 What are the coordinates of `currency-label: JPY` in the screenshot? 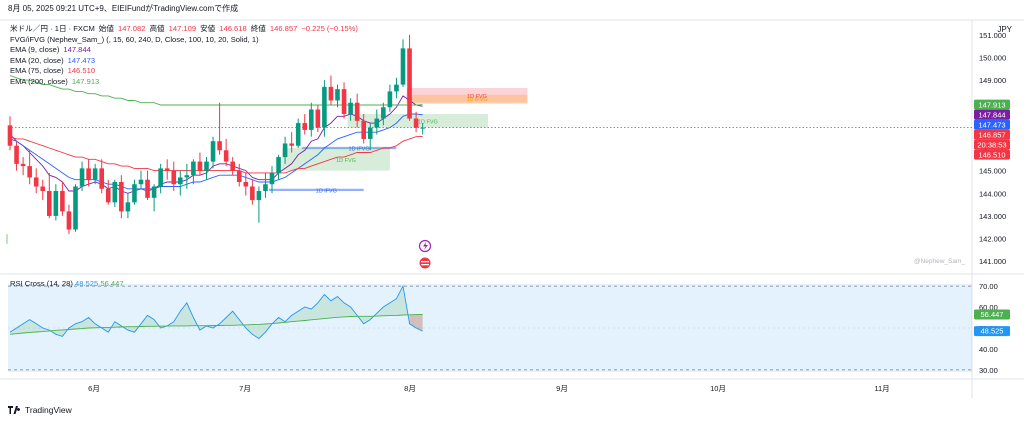 It's located at (1004, 29).